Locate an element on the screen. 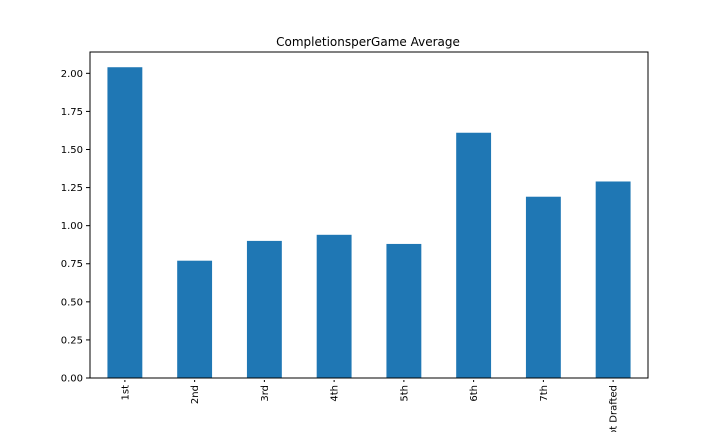 The height and width of the screenshot is (432, 720). x-tick-label: 4th is located at coordinates (335, 393).